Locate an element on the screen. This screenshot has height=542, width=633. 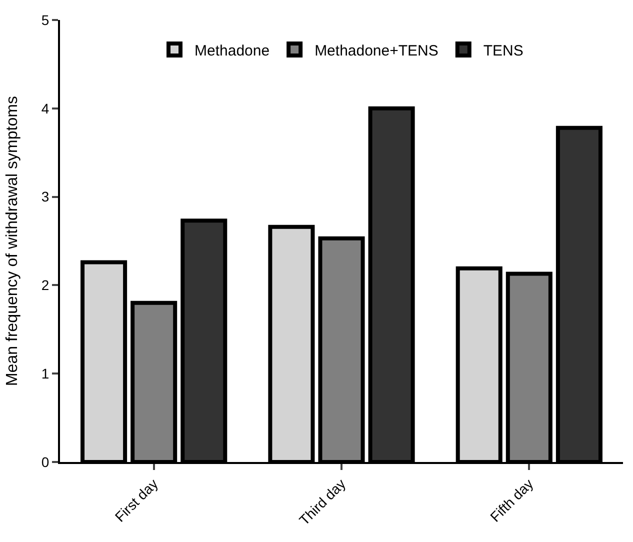
y-tick-label: 5 is located at coordinates (45, 20).